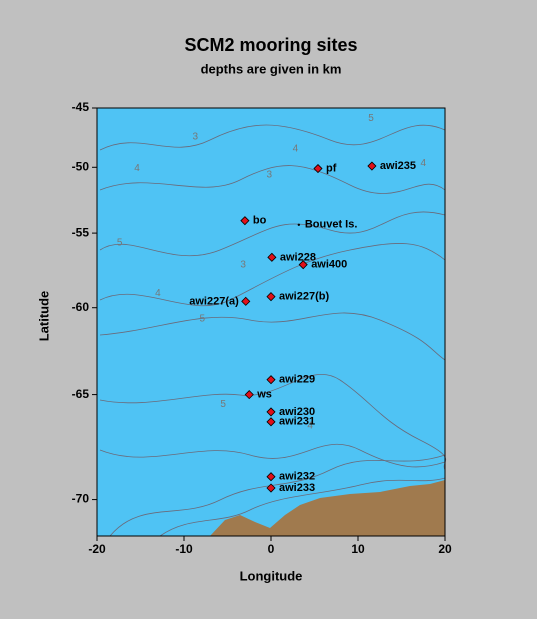  I want to click on site-label: awi227(a), so click(214, 301).